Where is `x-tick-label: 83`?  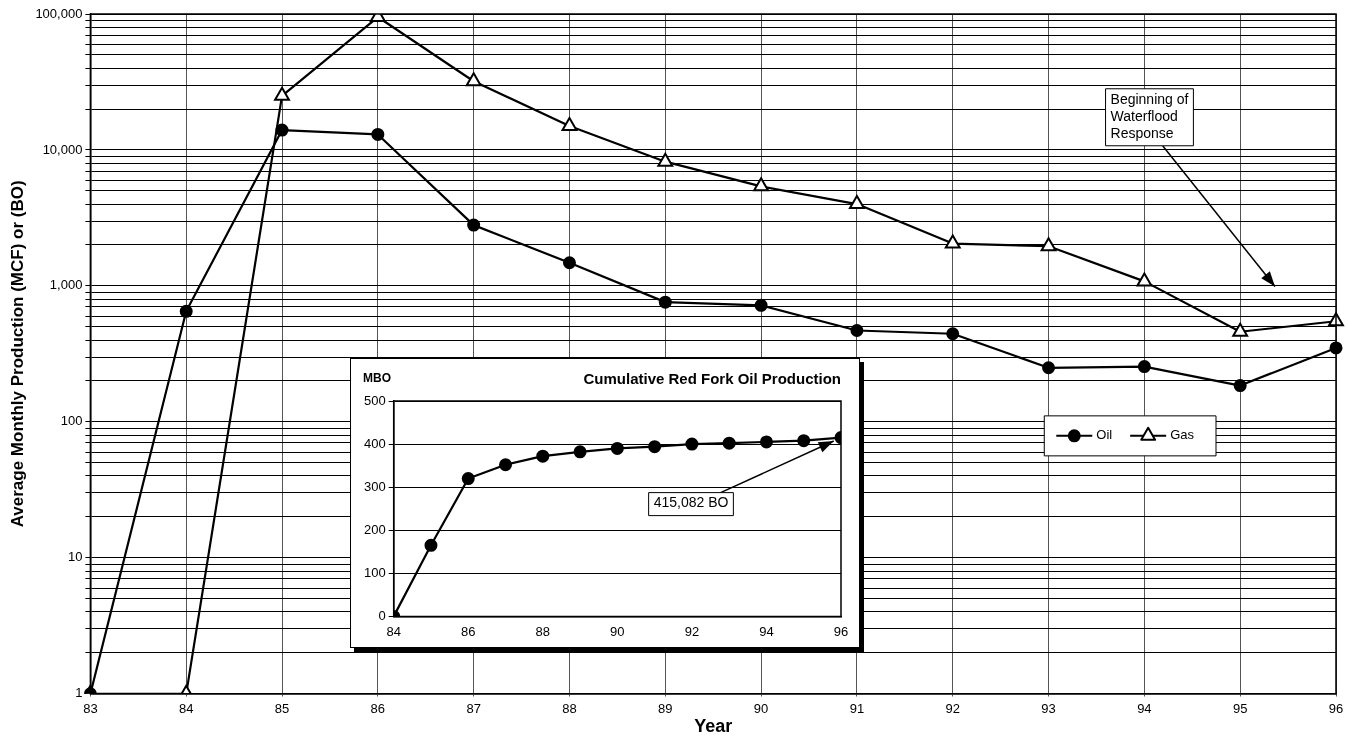 x-tick-label: 83 is located at coordinates (90, 709).